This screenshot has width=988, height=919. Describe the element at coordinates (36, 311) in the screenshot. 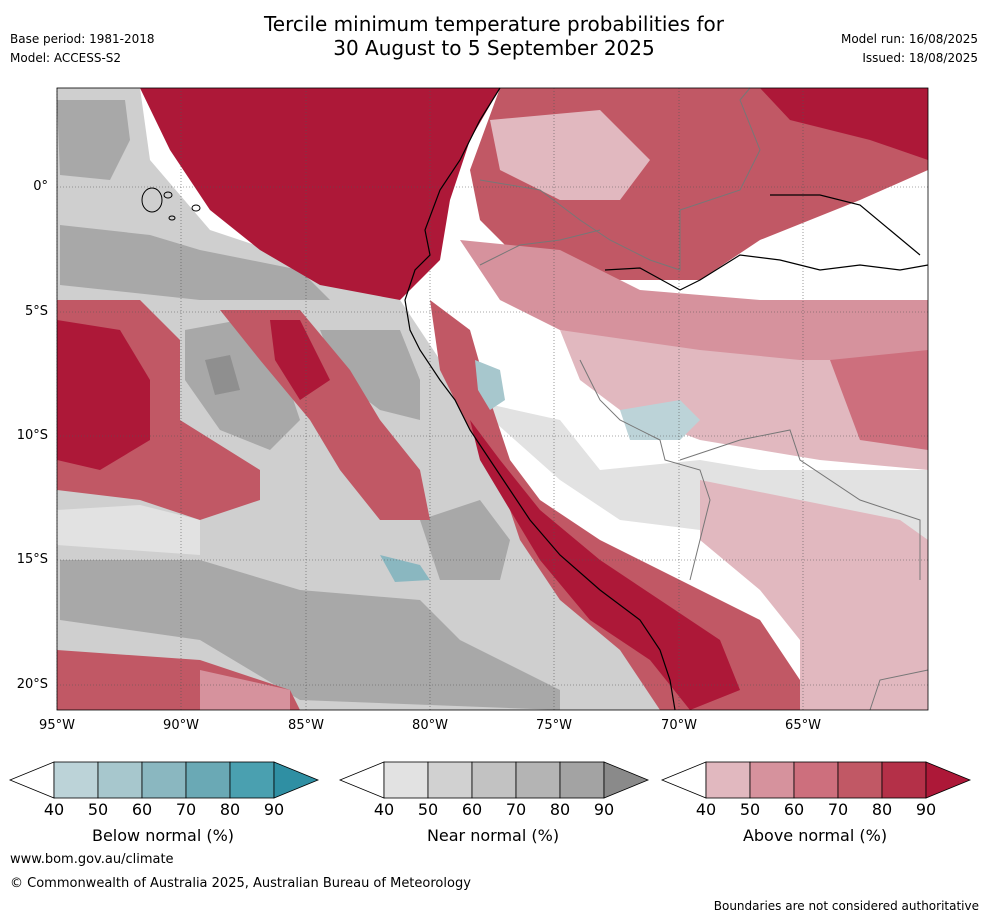

I see `lat-label: 5°S` at that location.